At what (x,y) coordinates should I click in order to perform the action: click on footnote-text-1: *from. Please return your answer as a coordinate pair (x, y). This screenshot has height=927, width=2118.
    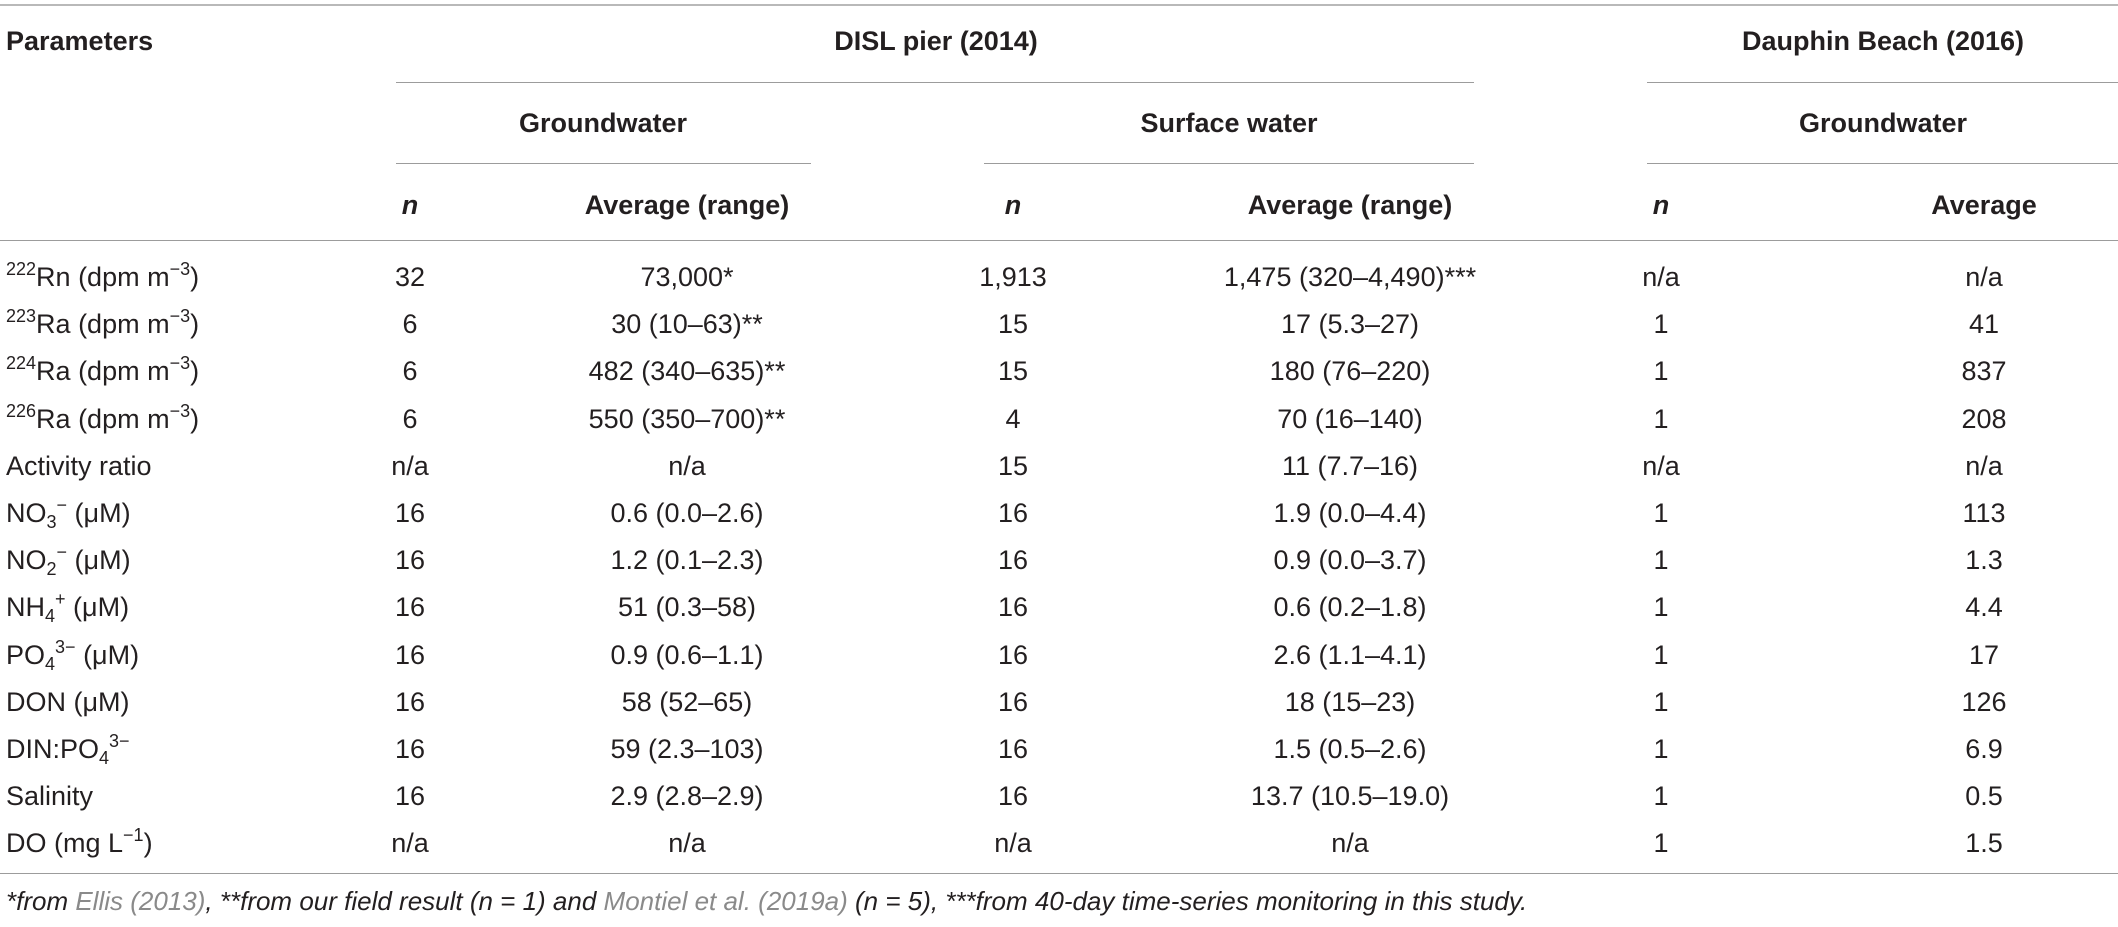
    Looking at the image, I should click on (41, 901).